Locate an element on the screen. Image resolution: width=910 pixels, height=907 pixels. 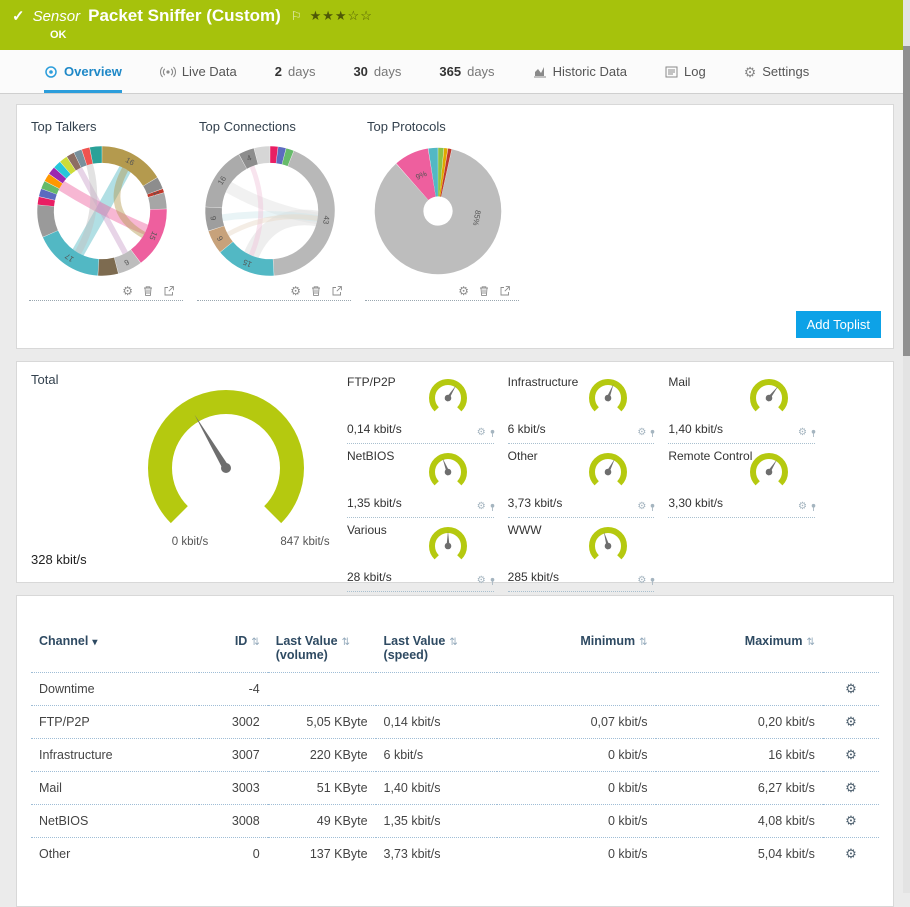
tab-label: Live Data is located at coordinates (209, 71).